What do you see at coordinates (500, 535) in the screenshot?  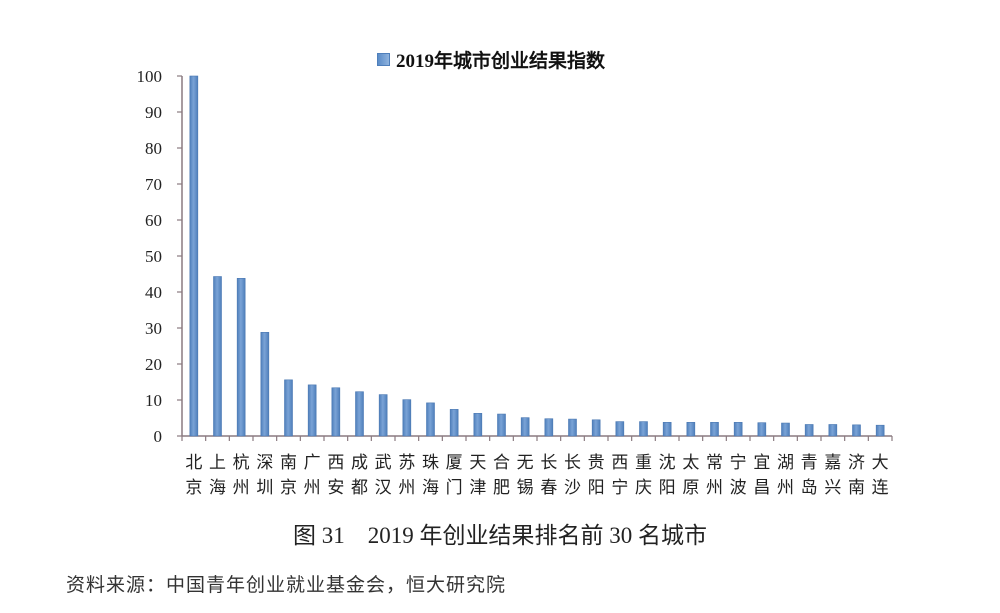 I see `figure-caption: 图 31 2019 年创业结果排名前 30 名城市` at bounding box center [500, 535].